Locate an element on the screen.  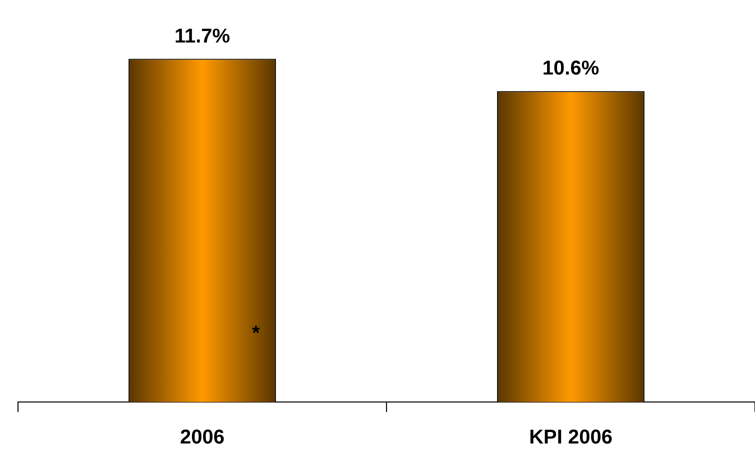
data-label: 11.7% is located at coordinates (202, 36).